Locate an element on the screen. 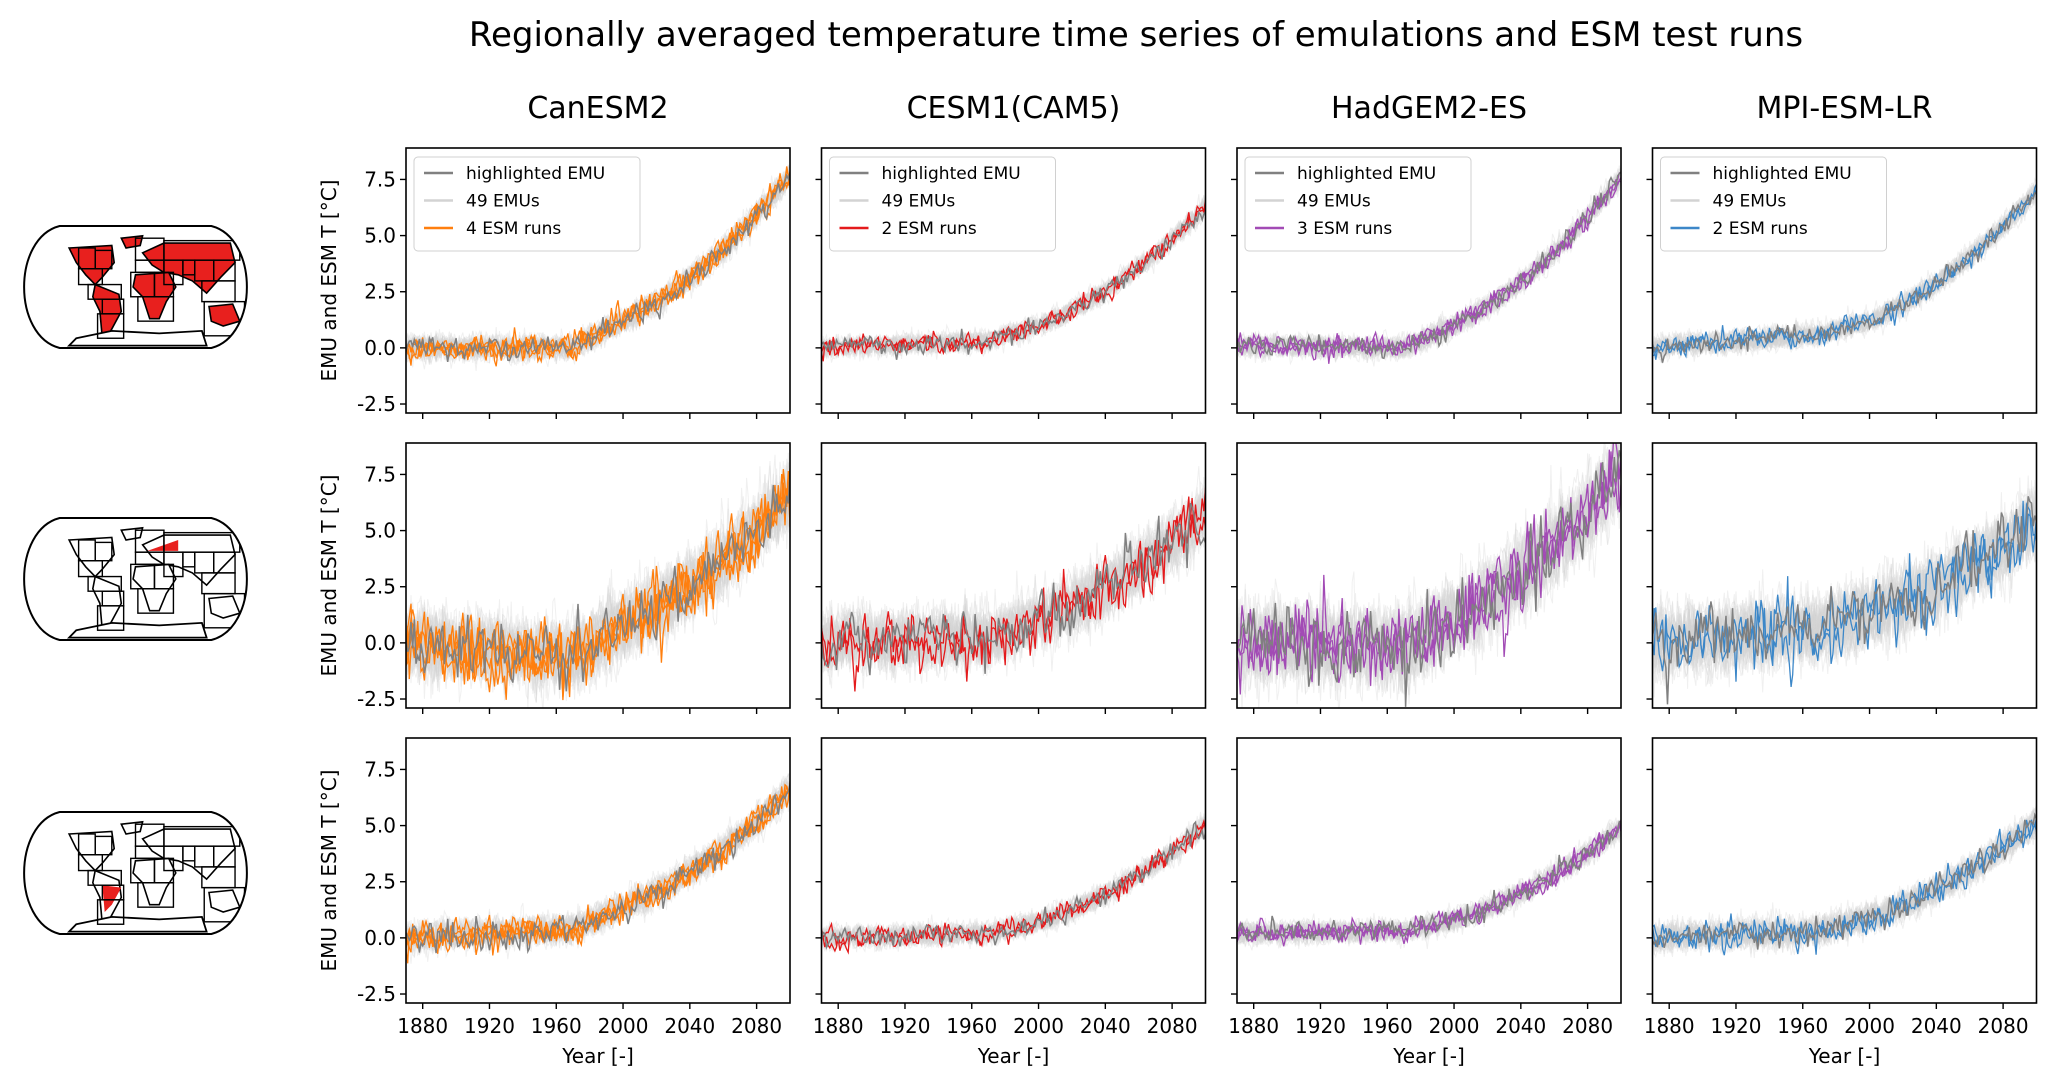 The width and height of the screenshot is (2067, 1091). antarctica-outline is located at coordinates (137, 338).